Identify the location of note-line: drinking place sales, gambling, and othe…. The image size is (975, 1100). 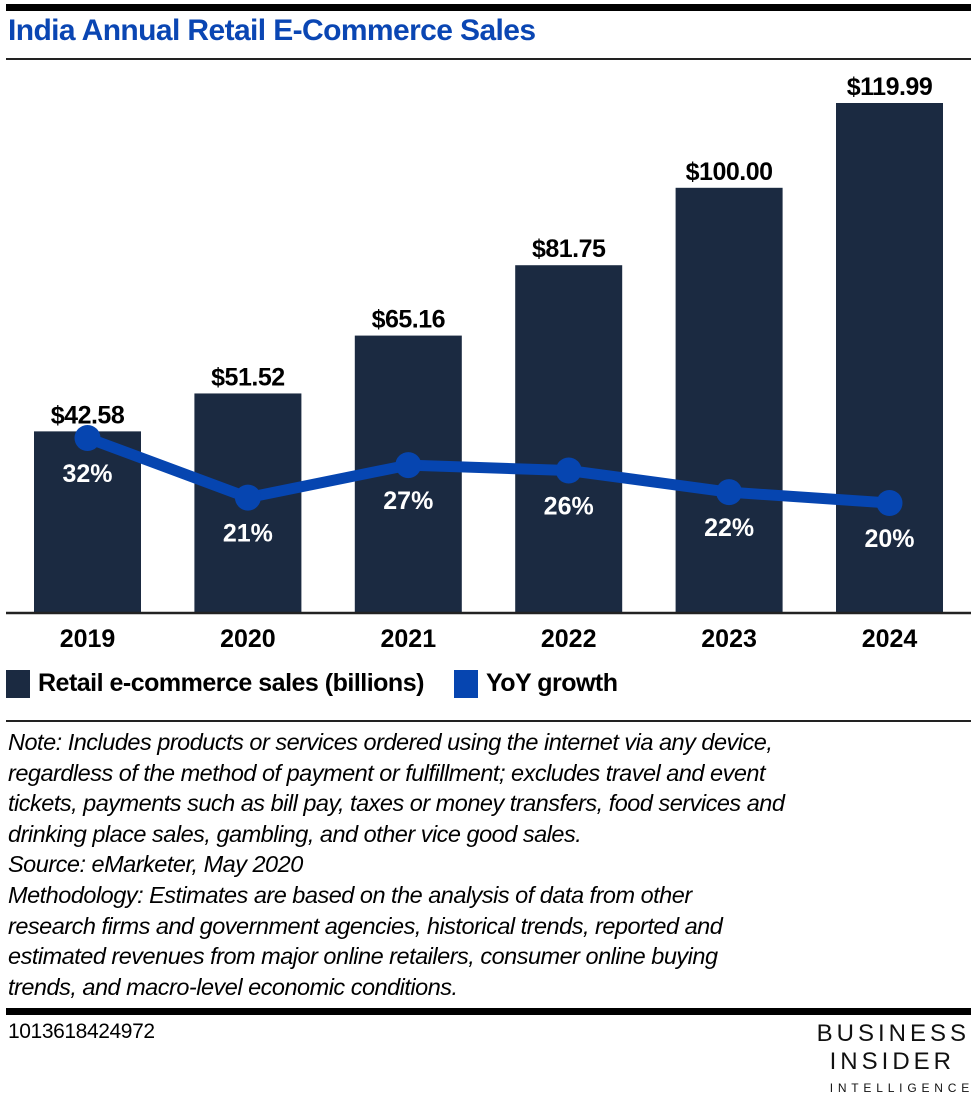
(295, 833).